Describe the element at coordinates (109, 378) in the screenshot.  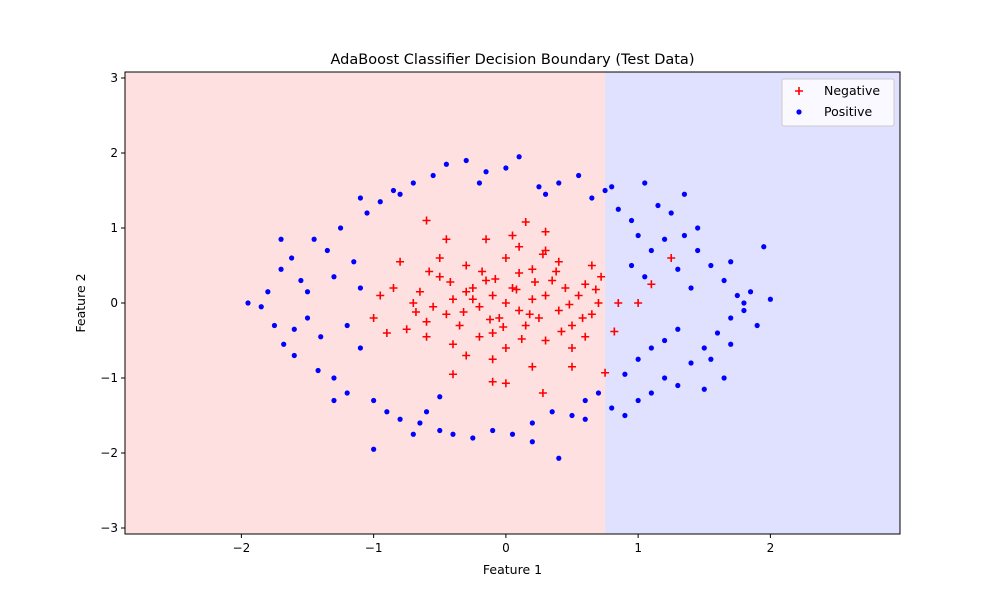
I see `y-tick-label: −1` at that location.